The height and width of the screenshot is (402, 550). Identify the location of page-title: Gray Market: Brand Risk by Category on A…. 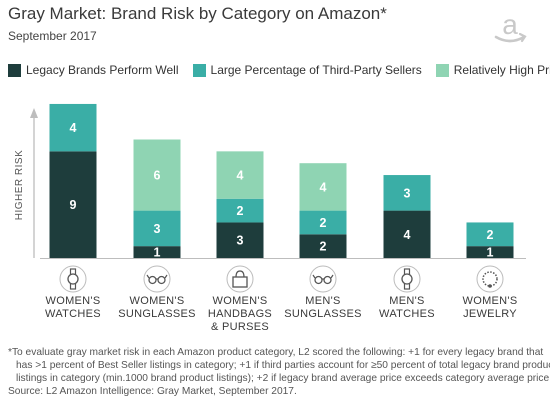
(197, 13).